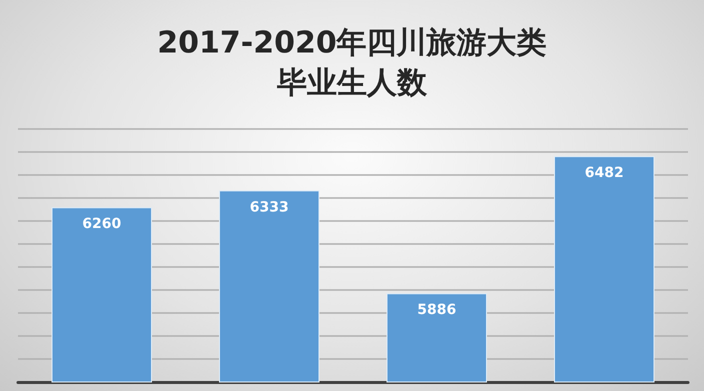  I want to click on data-label: 6260, so click(102, 224).